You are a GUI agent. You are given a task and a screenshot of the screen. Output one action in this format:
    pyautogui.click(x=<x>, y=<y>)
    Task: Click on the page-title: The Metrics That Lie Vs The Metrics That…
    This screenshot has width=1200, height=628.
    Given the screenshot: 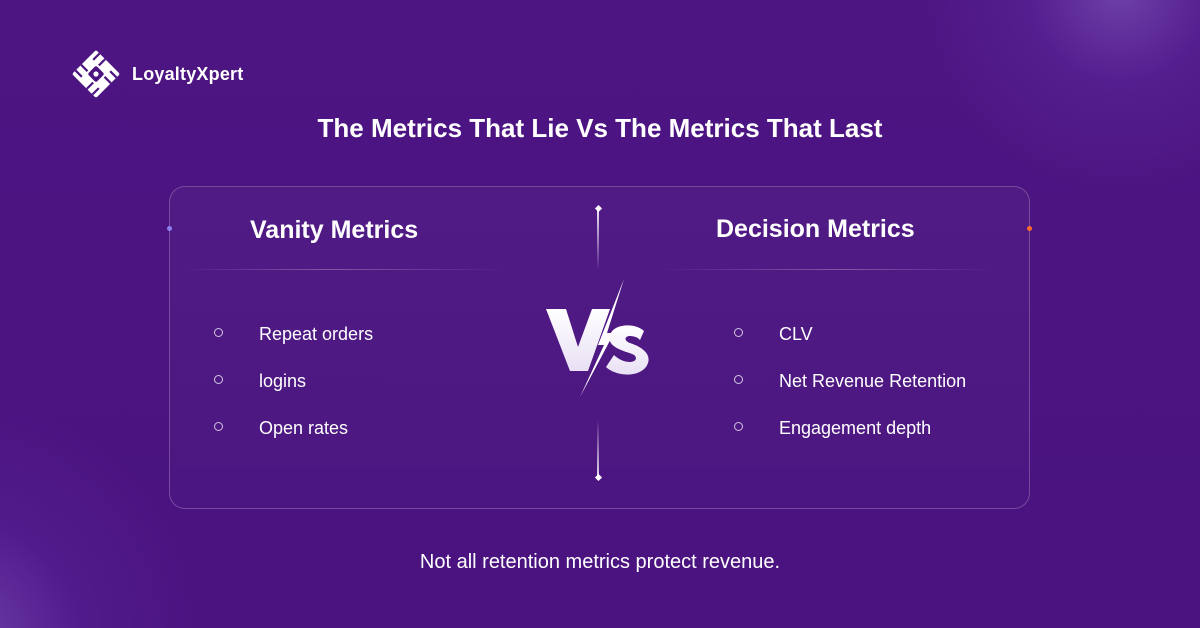 What is the action you would take?
    pyautogui.click(x=600, y=128)
    